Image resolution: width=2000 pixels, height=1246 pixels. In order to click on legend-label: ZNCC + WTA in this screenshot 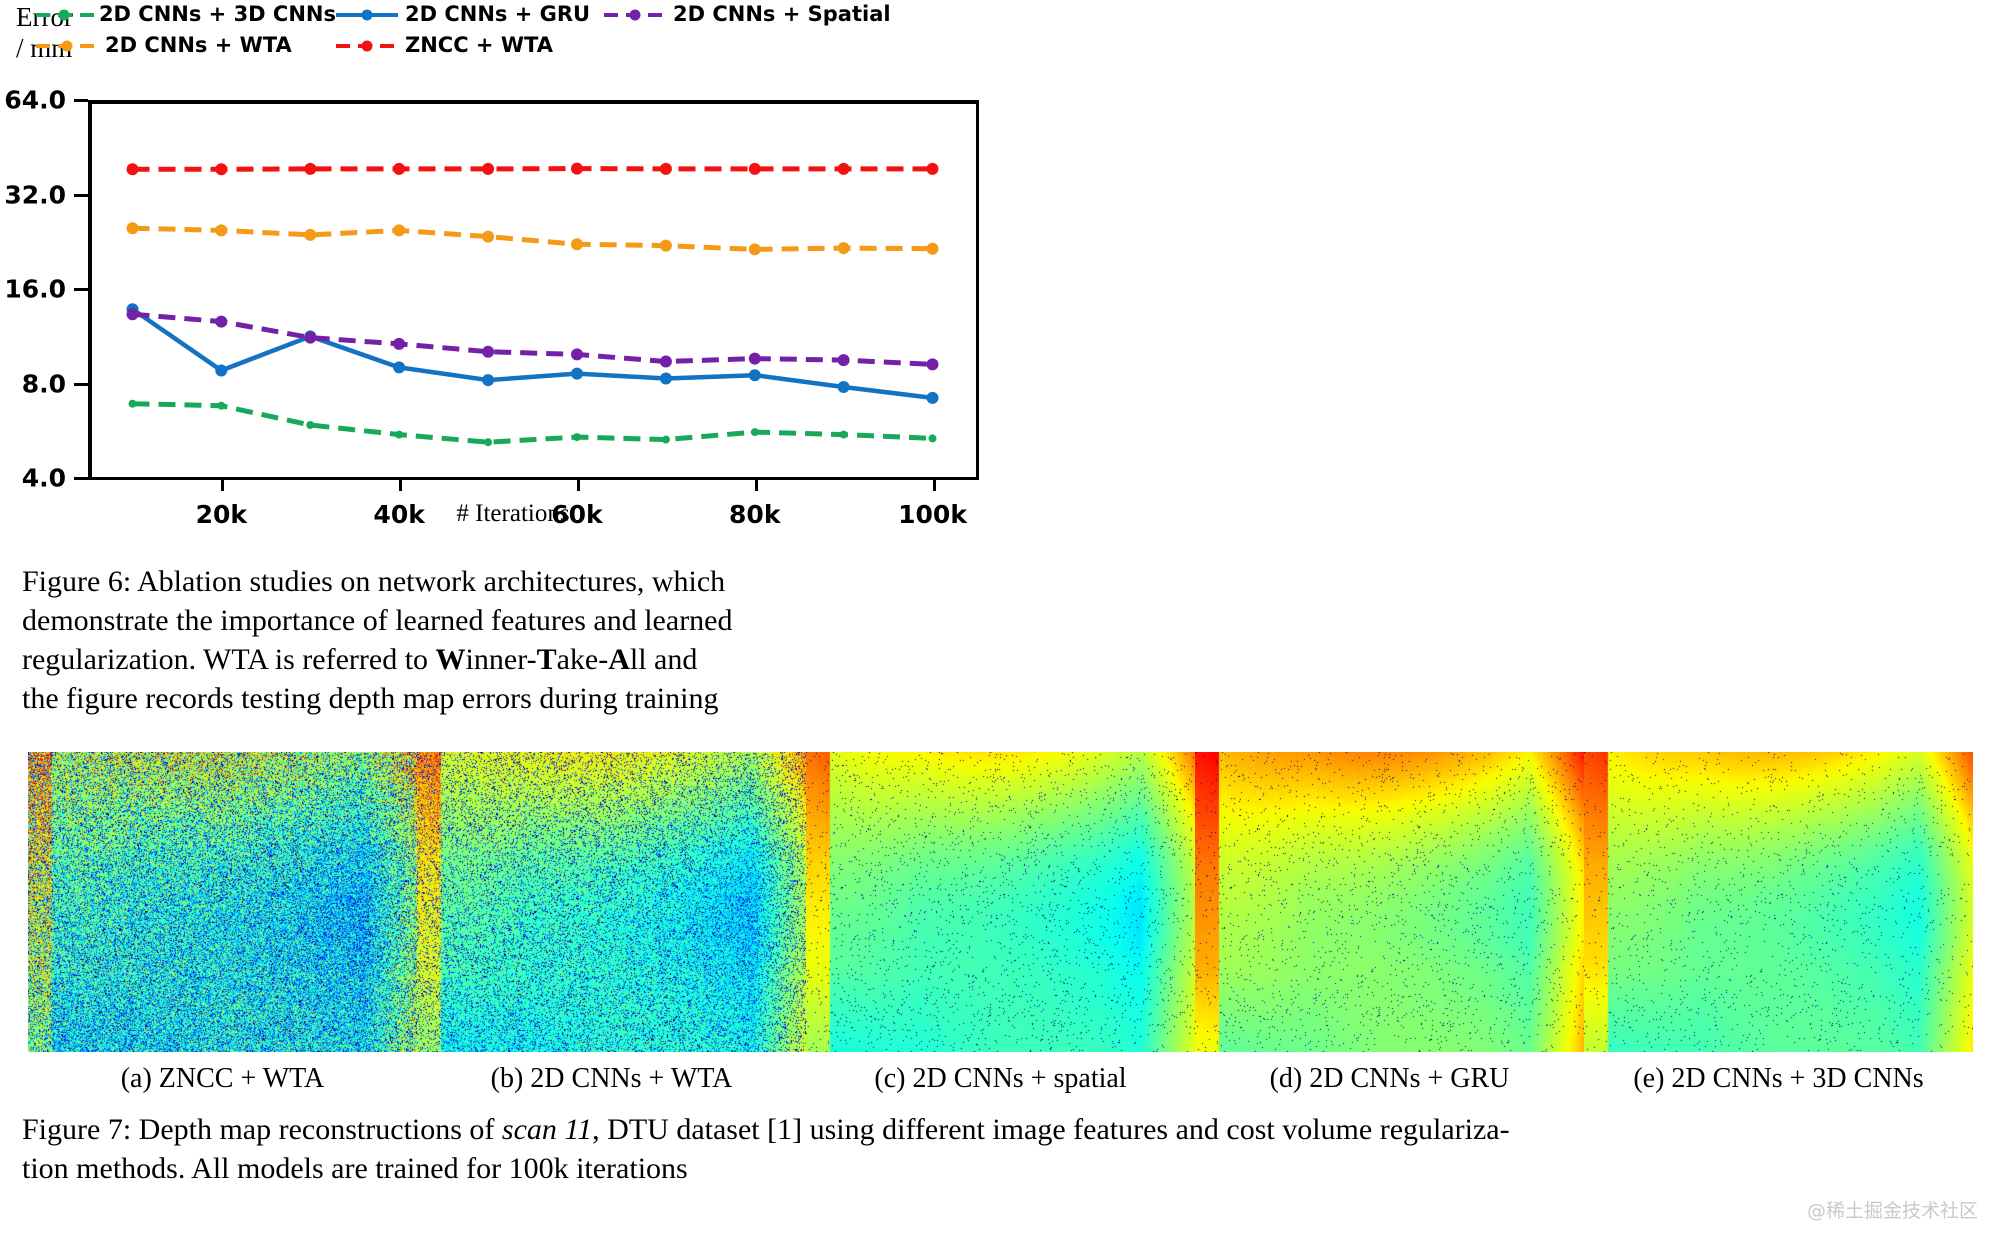, I will do `click(479, 45)`.